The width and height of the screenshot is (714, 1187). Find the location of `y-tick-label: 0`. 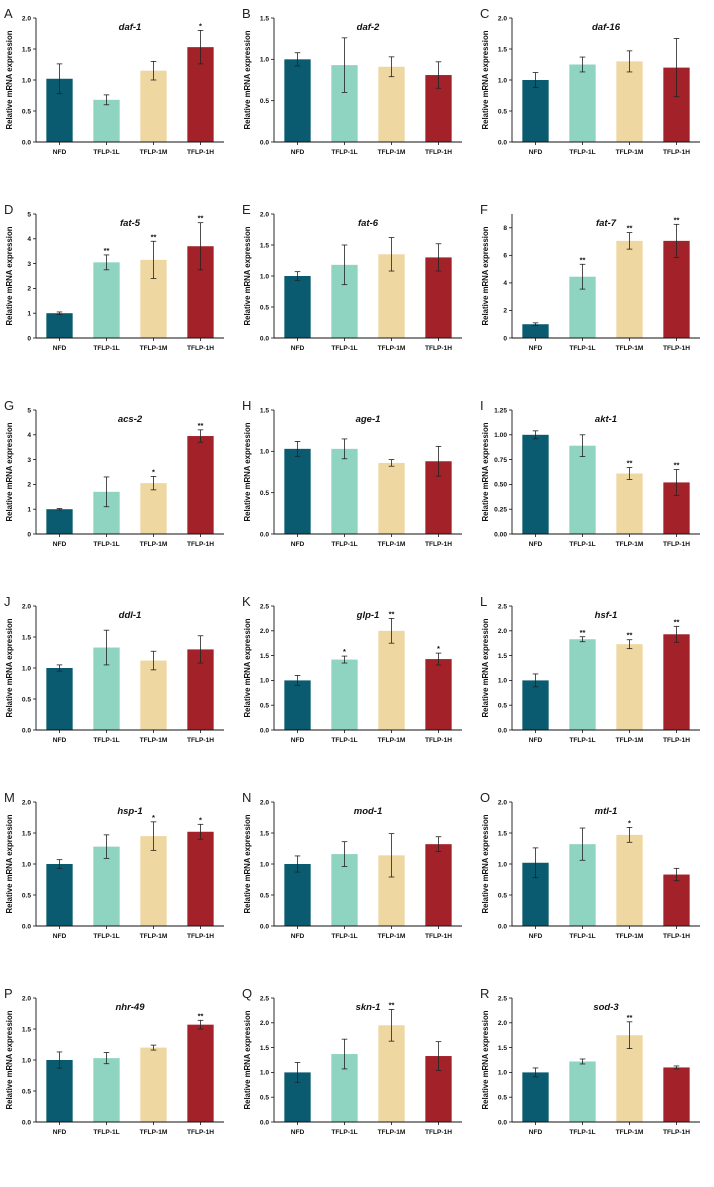

y-tick-label: 0 is located at coordinates (505, 338).